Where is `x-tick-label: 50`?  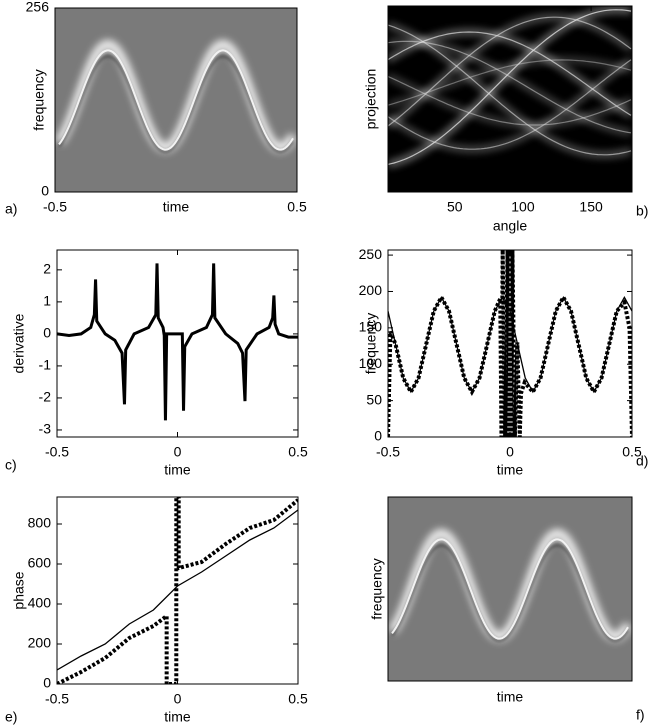
x-tick-label: 50 is located at coordinates (455, 207).